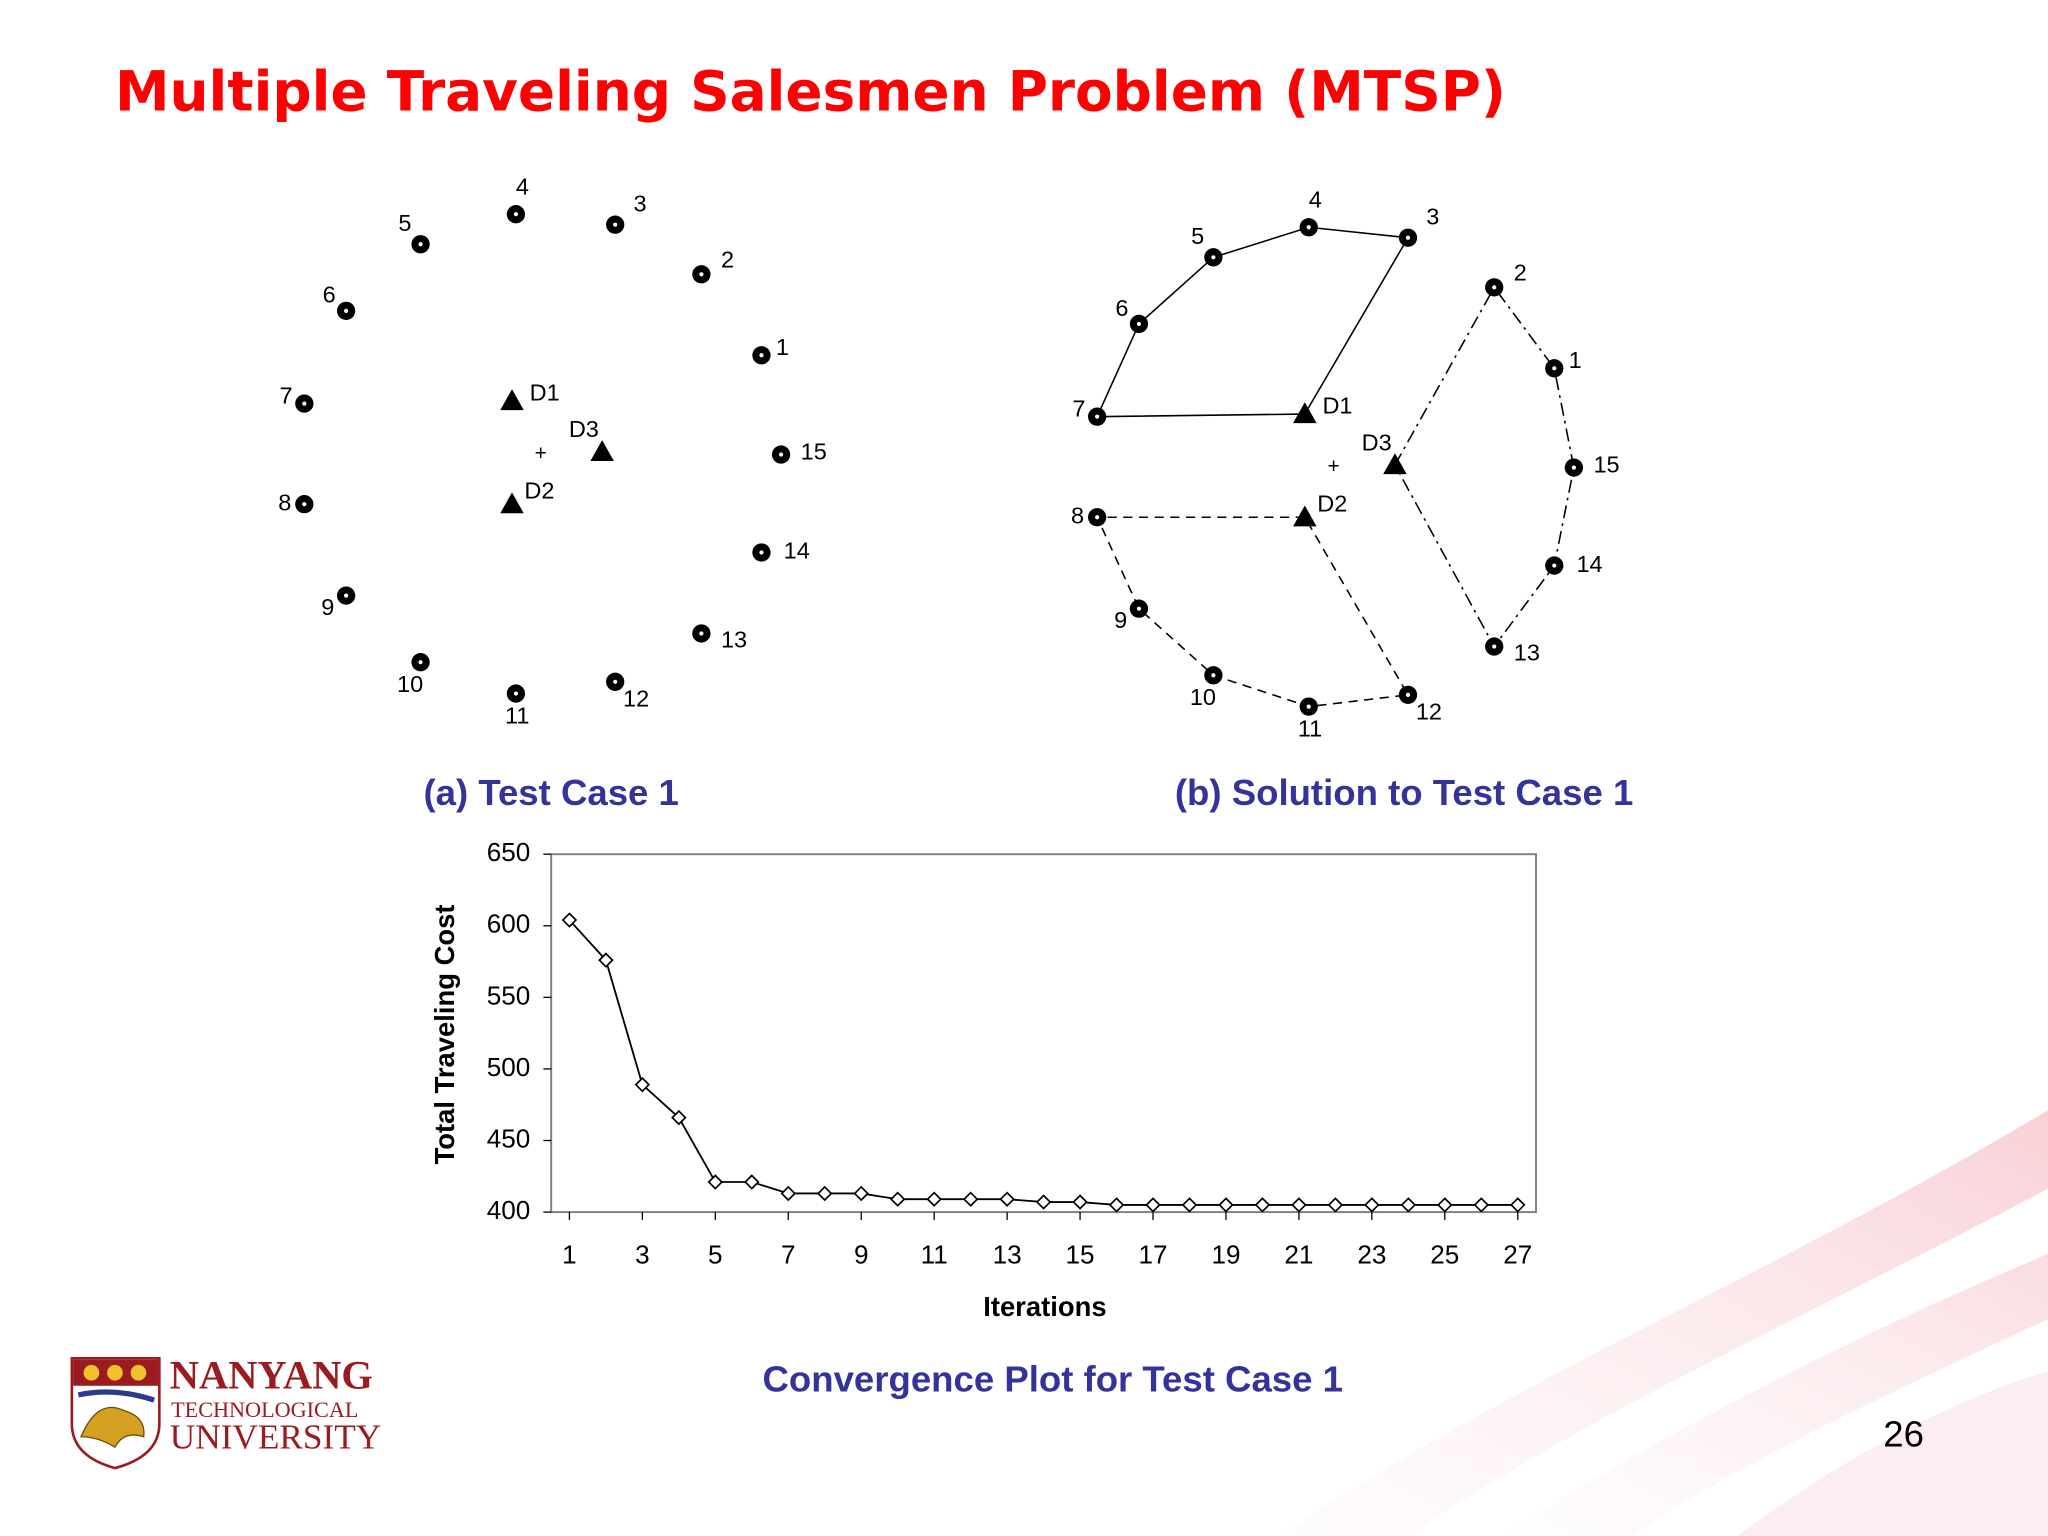 The height and width of the screenshot is (1536, 2048). Describe the element at coordinates (522, 186) in the screenshot. I see `node-label: 4` at that location.